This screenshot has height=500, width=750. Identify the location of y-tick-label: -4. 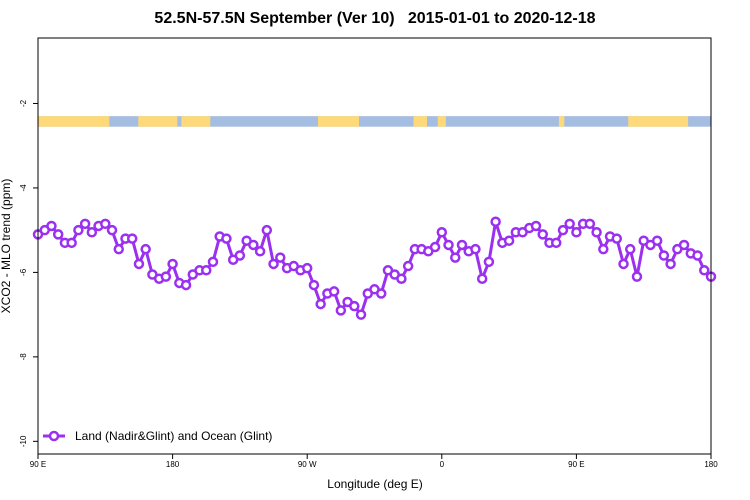
(23, 188).